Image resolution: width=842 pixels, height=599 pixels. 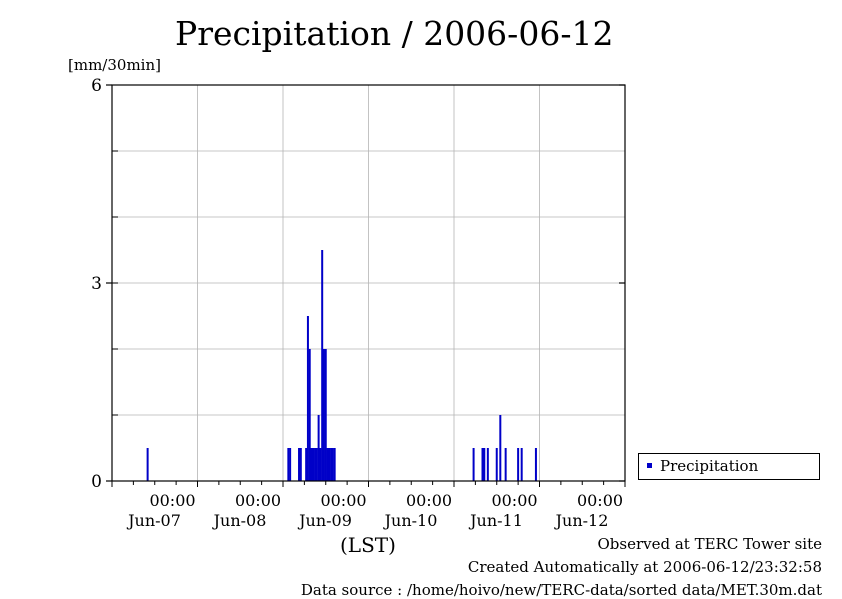 What do you see at coordinates (709, 466) in the screenshot?
I see `legend-label: Precipitation` at bounding box center [709, 466].